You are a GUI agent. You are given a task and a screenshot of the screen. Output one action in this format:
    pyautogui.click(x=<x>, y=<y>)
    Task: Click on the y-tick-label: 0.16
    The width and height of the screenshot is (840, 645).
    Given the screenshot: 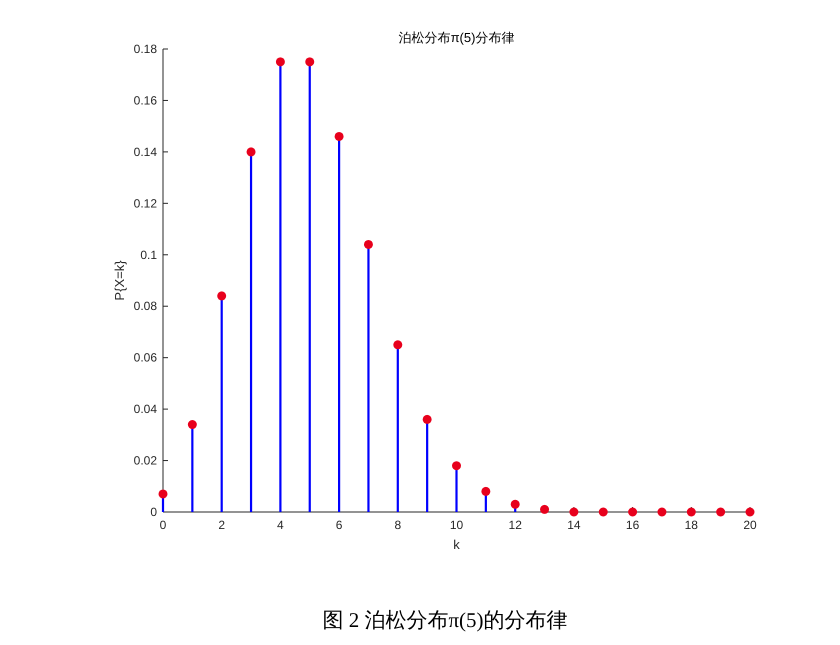 What is the action you would take?
    pyautogui.click(x=146, y=100)
    